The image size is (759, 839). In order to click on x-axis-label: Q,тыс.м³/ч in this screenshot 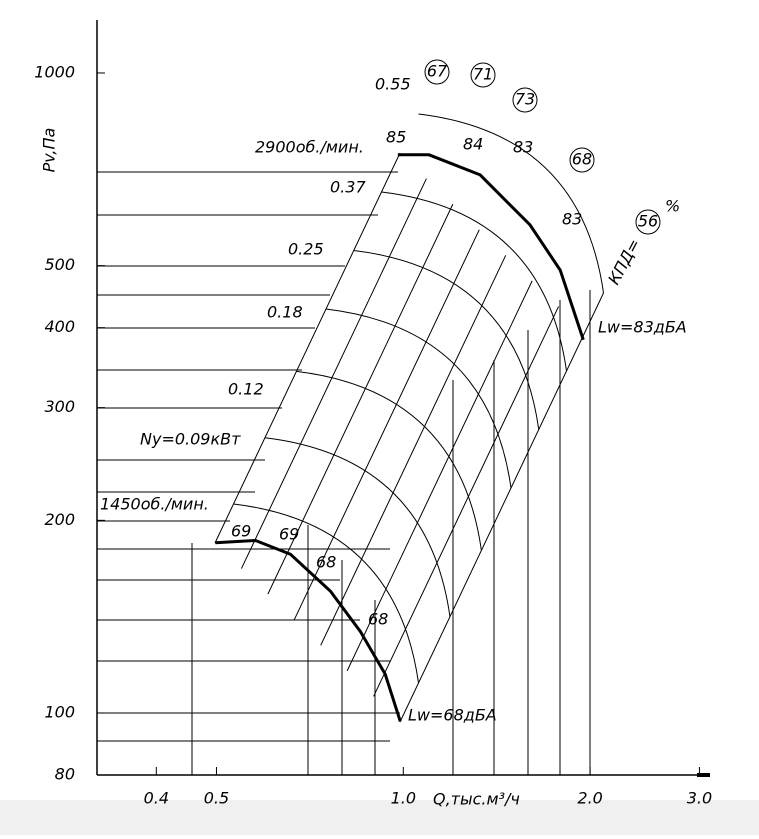, I will do `click(476, 799)`.